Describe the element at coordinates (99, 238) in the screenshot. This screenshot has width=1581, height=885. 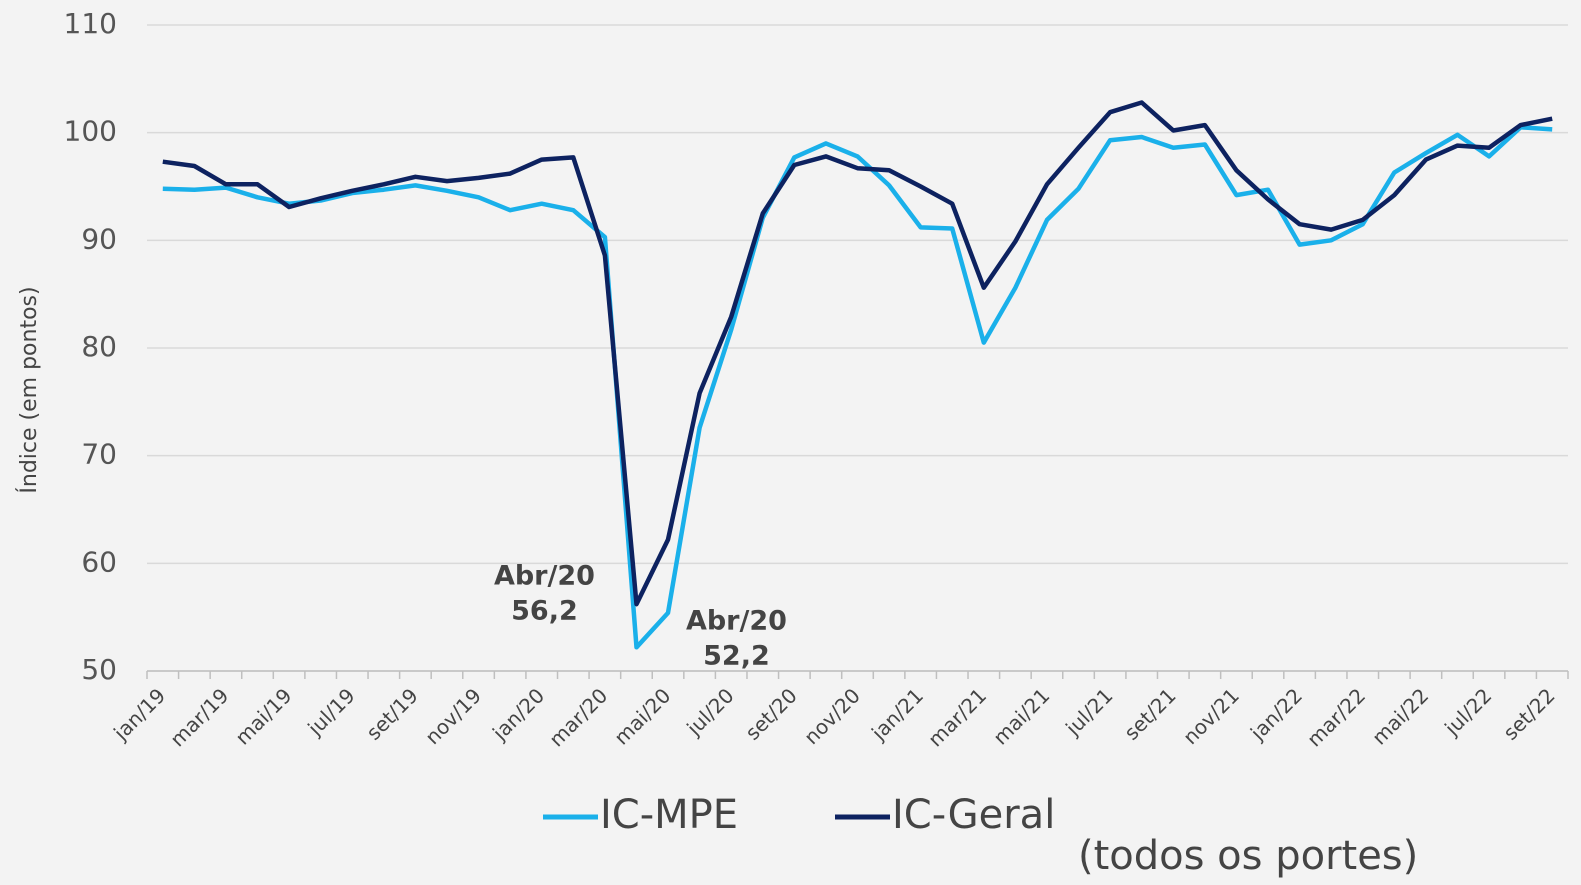
I see `y-tick-label: 90` at that location.